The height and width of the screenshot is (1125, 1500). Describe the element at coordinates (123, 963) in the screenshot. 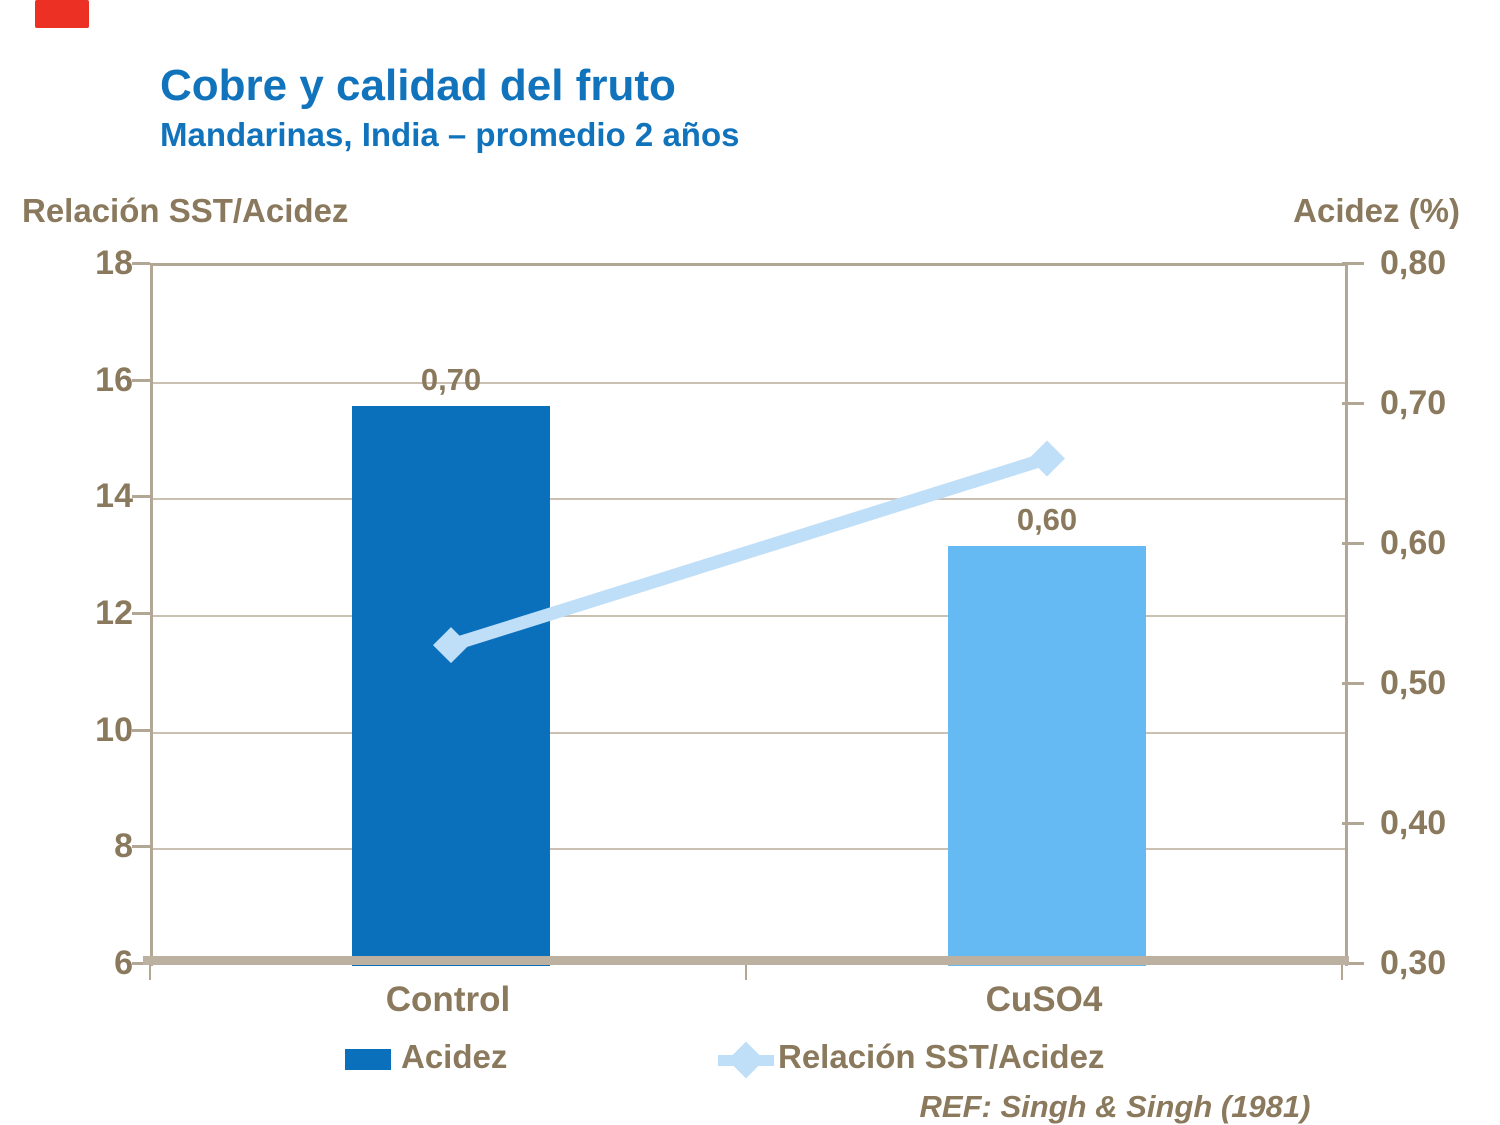

I see `left-axis-tick-label: 6` at that location.